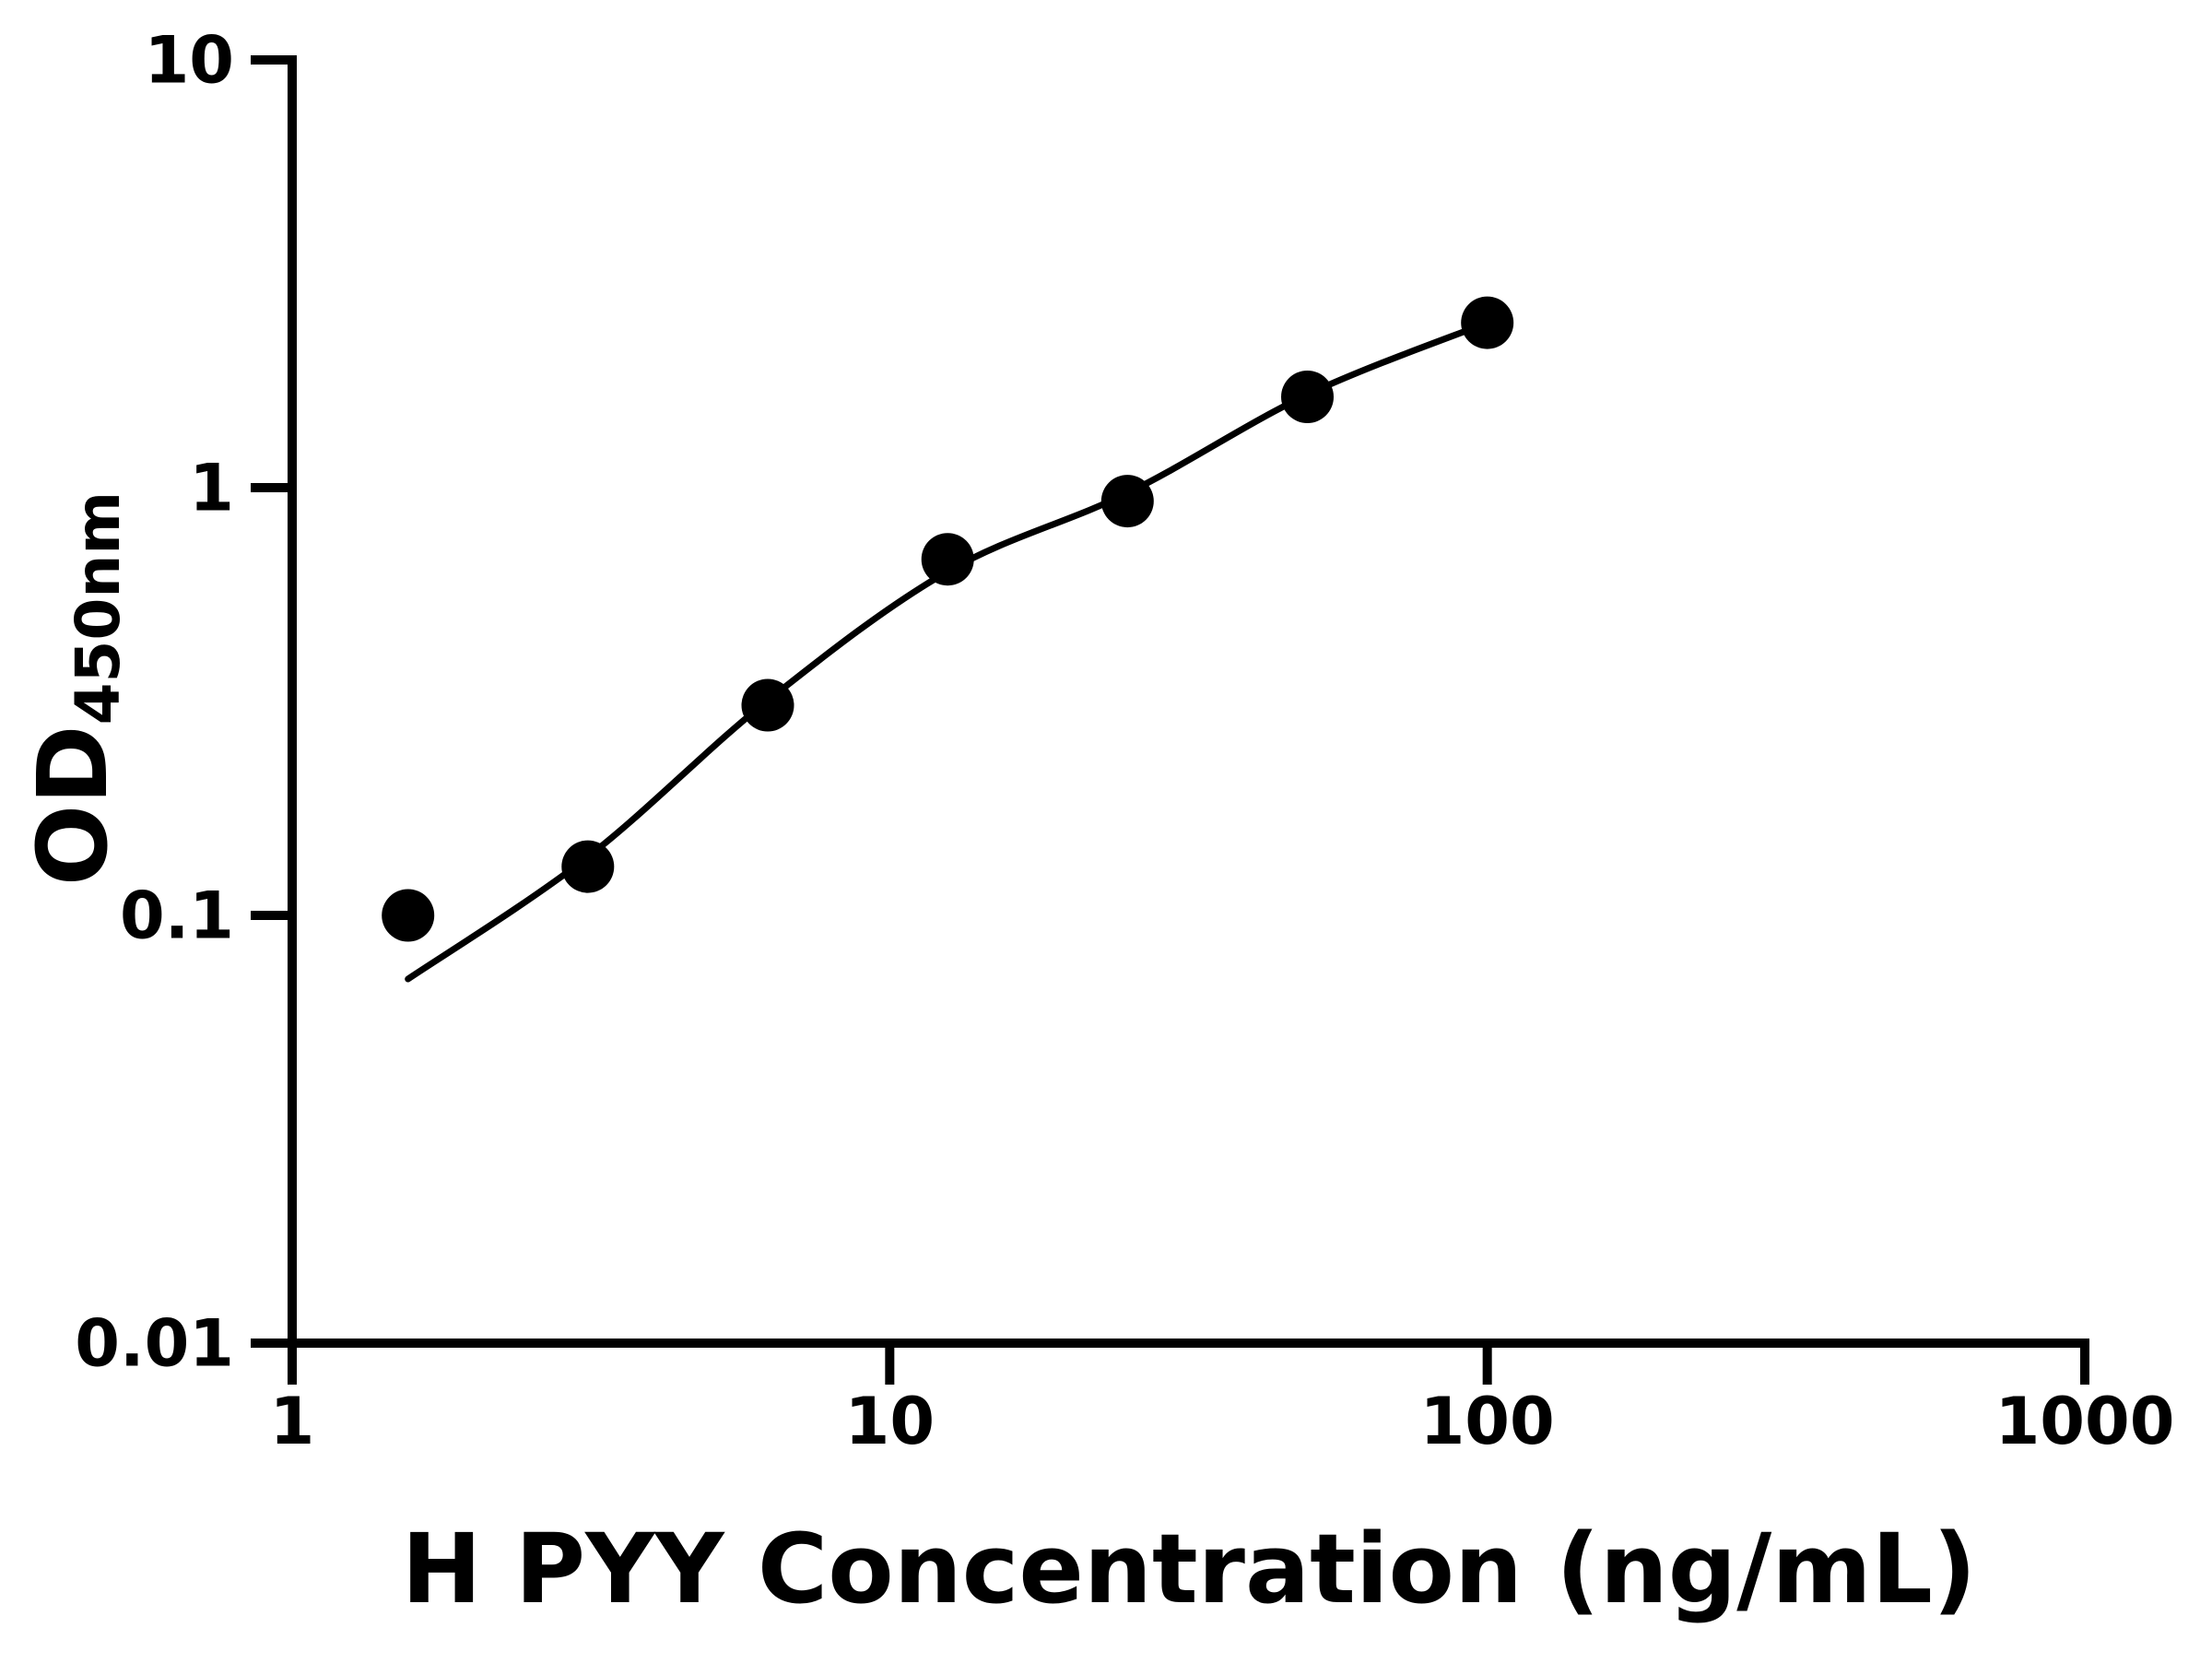 This screenshot has width=2212, height=1663. Describe the element at coordinates (1487, 1421) in the screenshot. I see `x-tick-label: 100` at that location.